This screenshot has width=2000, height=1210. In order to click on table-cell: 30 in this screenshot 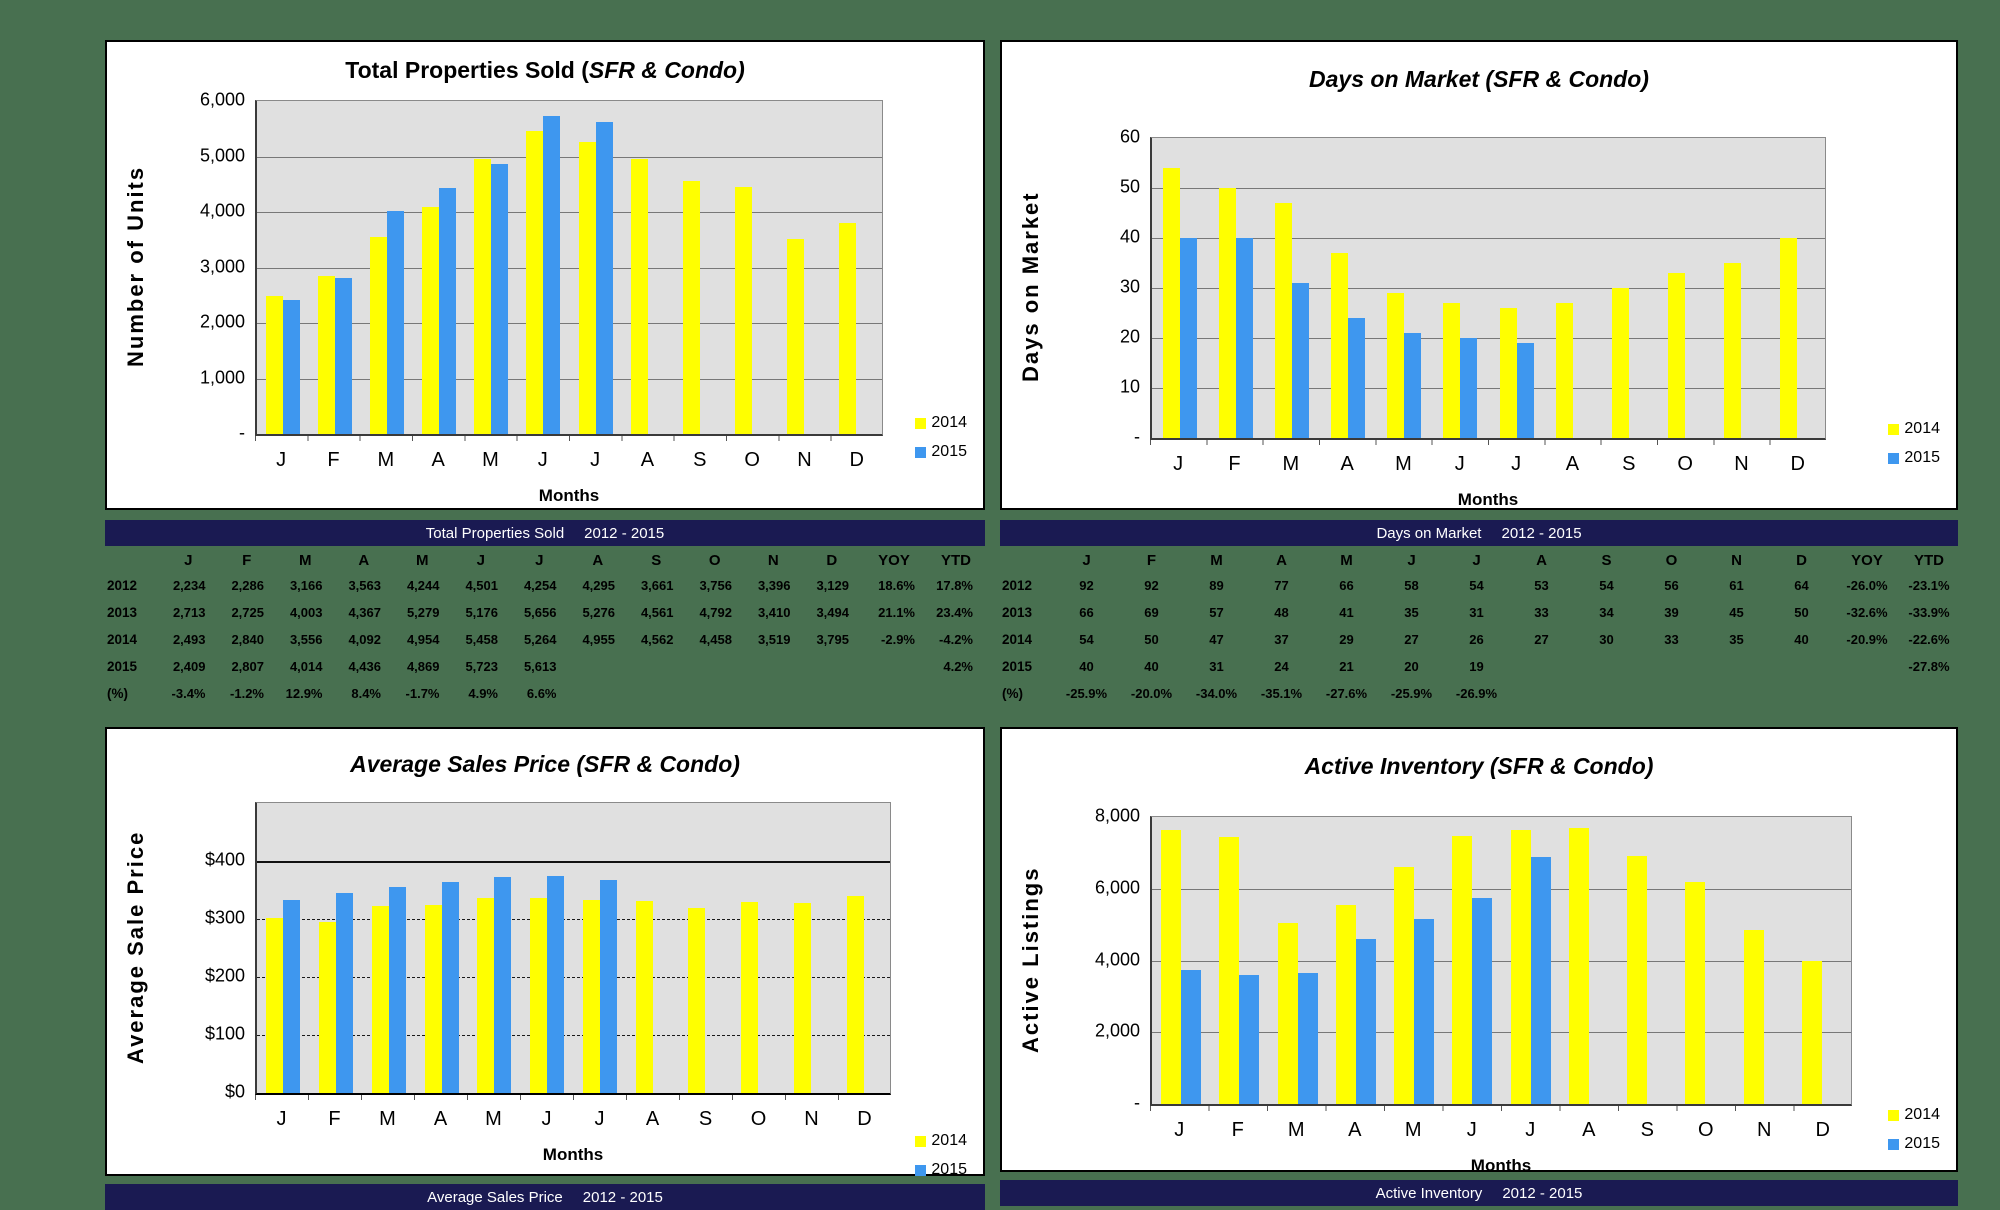, I will do `click(1606, 639)`.